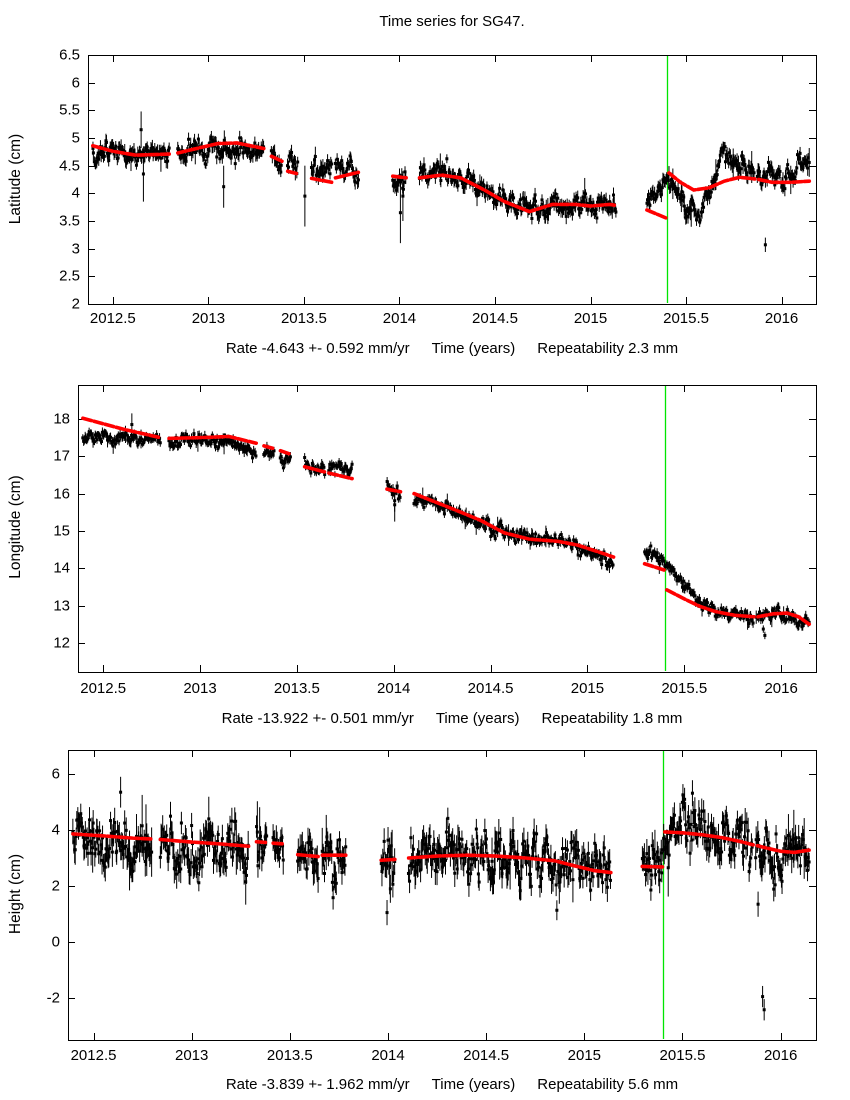 Image resolution: width=850 pixels, height=1100 pixels. What do you see at coordinates (112, 318) in the screenshot?
I see `latitude-x-tick-label: 2012.5` at bounding box center [112, 318].